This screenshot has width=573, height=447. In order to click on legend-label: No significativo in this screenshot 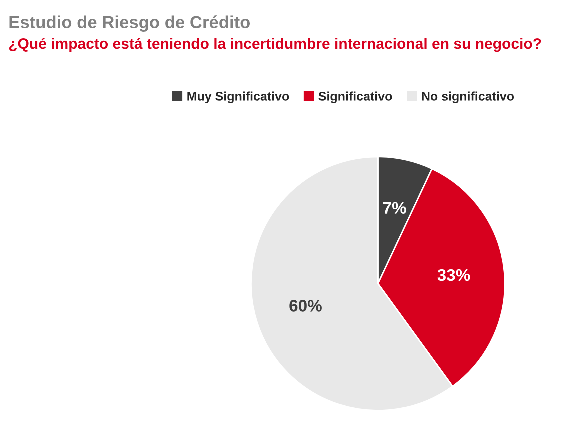, I will do `click(468, 98)`.